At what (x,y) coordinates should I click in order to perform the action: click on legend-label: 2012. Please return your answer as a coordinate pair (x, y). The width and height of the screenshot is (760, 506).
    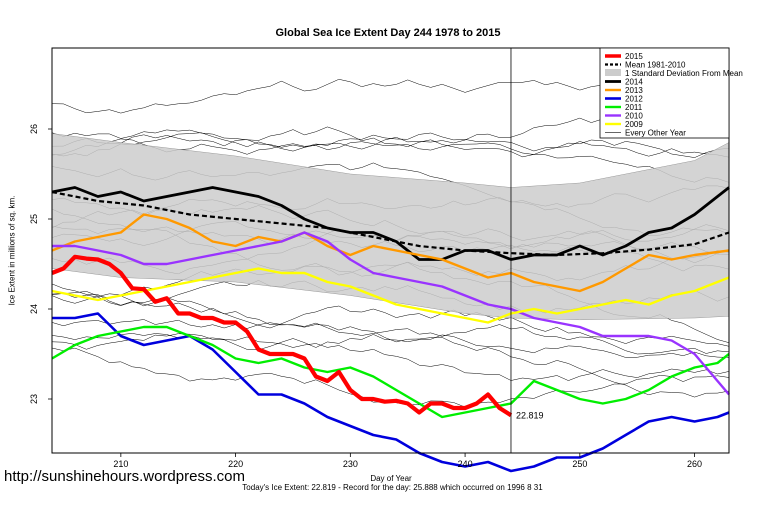
    Looking at the image, I should click on (634, 99).